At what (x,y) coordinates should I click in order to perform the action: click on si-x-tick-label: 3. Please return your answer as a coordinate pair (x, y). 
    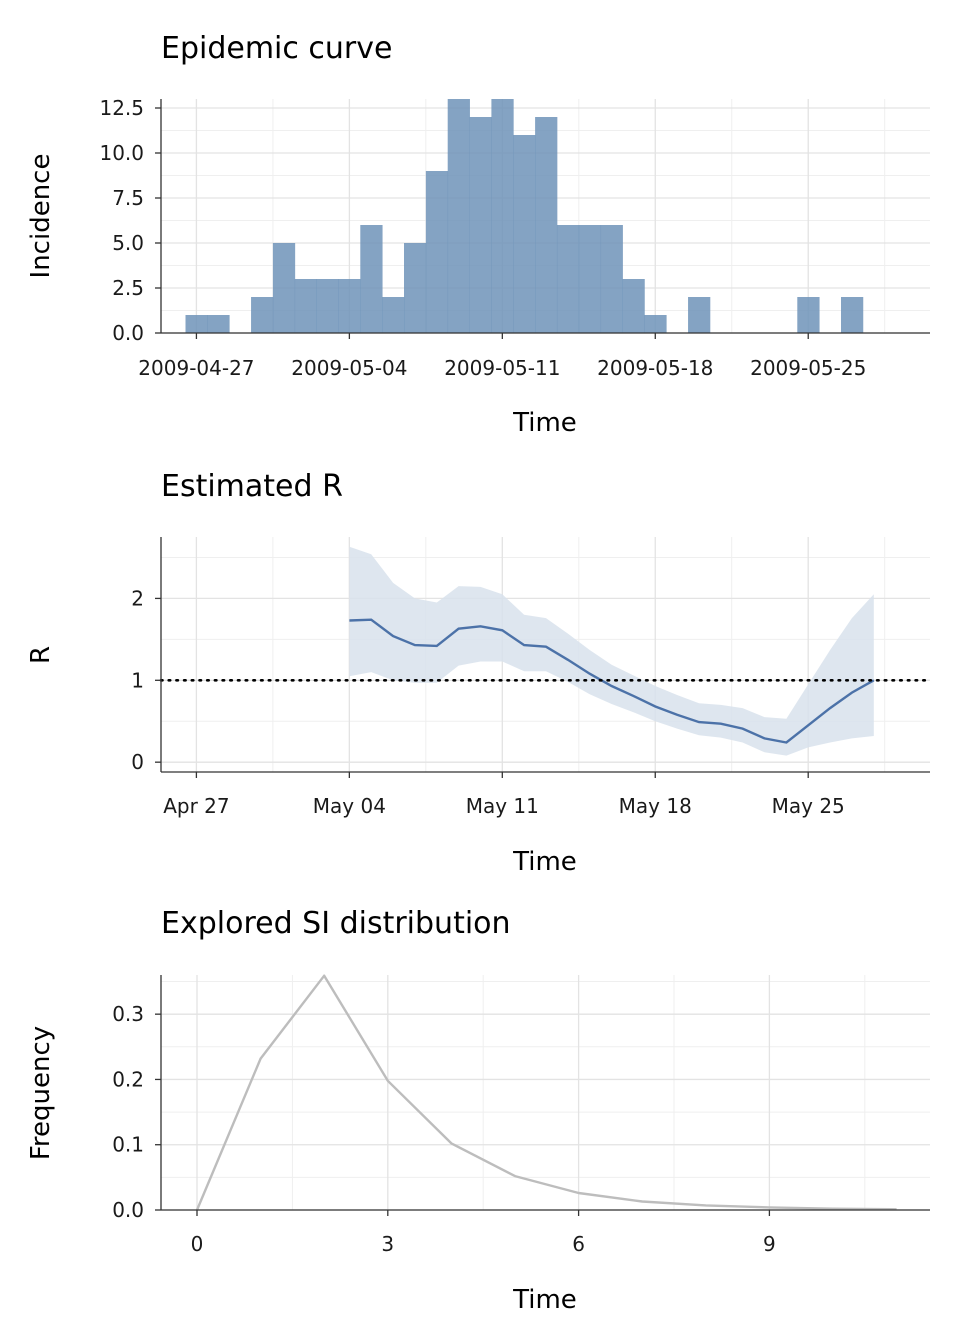
    Looking at the image, I should click on (387, 1244).